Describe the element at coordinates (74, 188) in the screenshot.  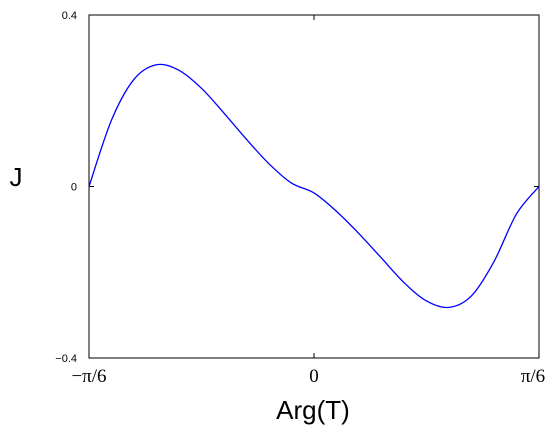
I see `y-tick-label: 0` at that location.